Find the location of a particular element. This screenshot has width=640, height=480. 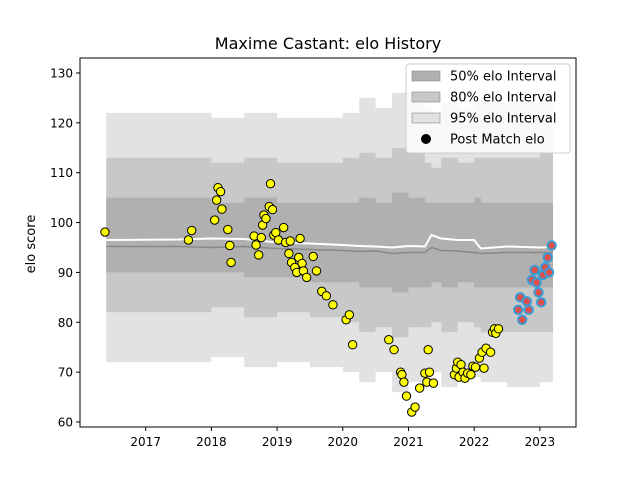

y-tick-label: 110 is located at coordinates (61, 173).